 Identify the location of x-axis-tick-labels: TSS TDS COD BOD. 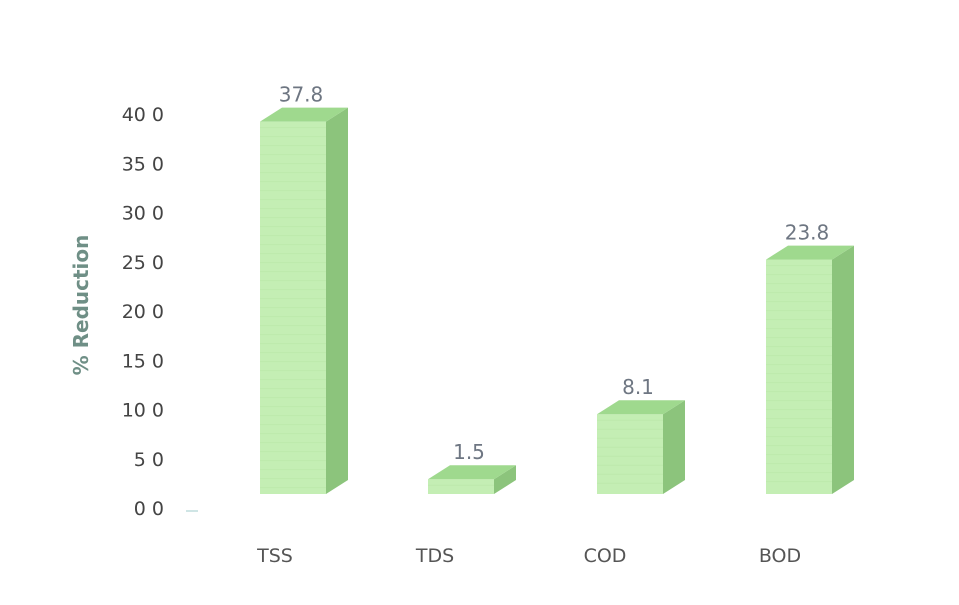
(528, 556).